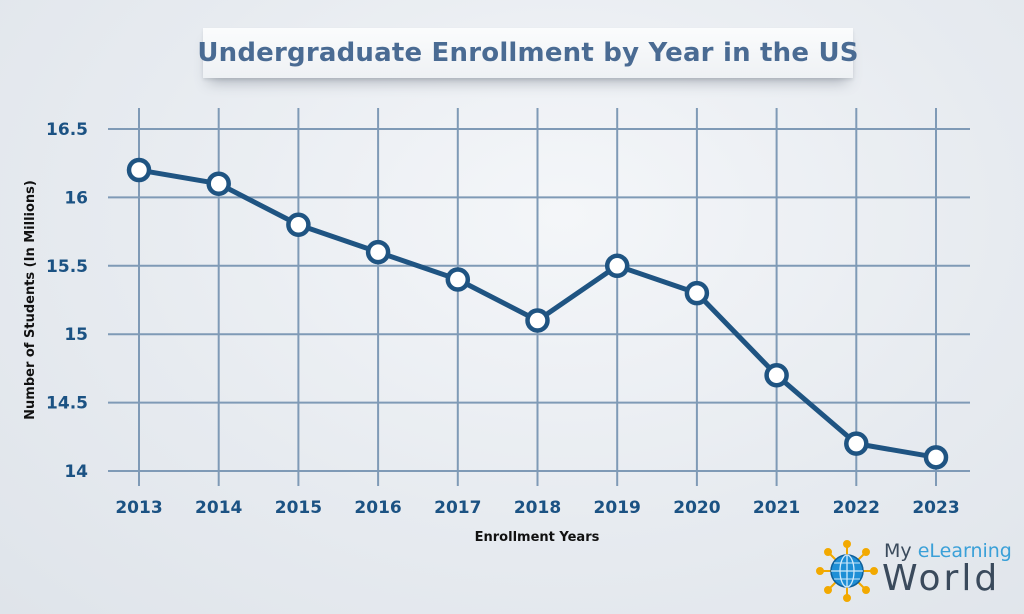 This screenshot has height=614, width=1024. What do you see at coordinates (76, 472) in the screenshot?
I see `y-tick-label: 14` at bounding box center [76, 472].